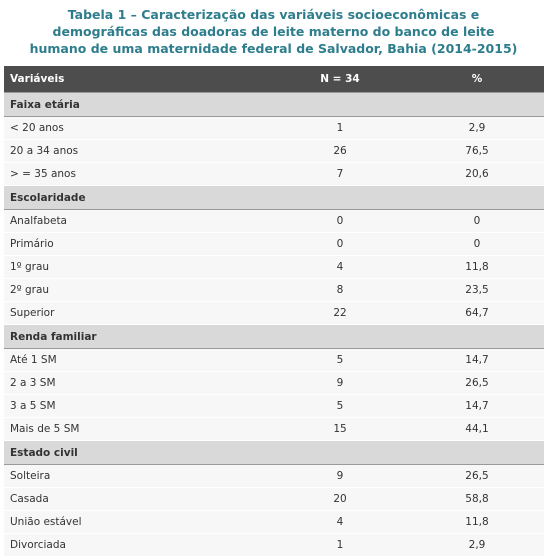  I want to click on cell: 26, so click(340, 151).